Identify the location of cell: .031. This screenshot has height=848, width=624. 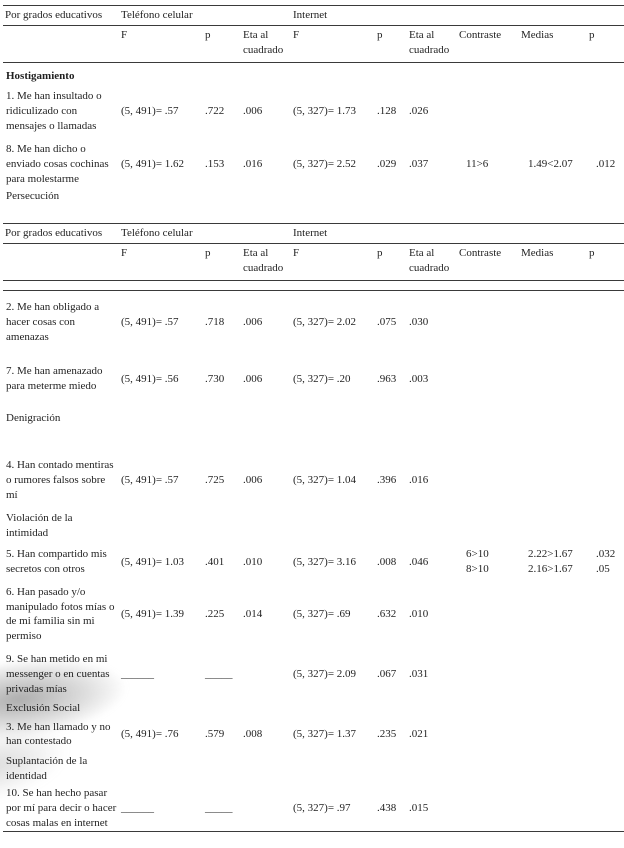
(419, 674).